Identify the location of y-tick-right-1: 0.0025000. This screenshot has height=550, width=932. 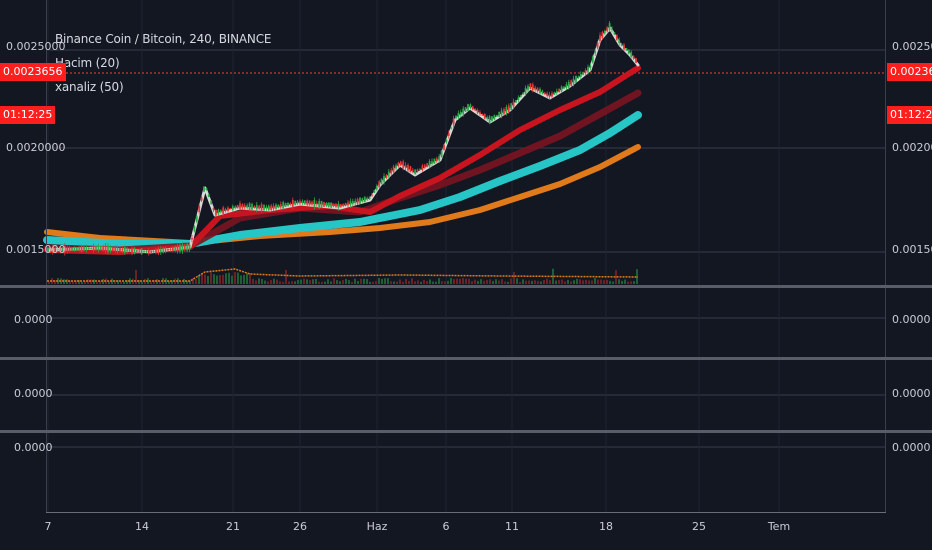
(912, 46).